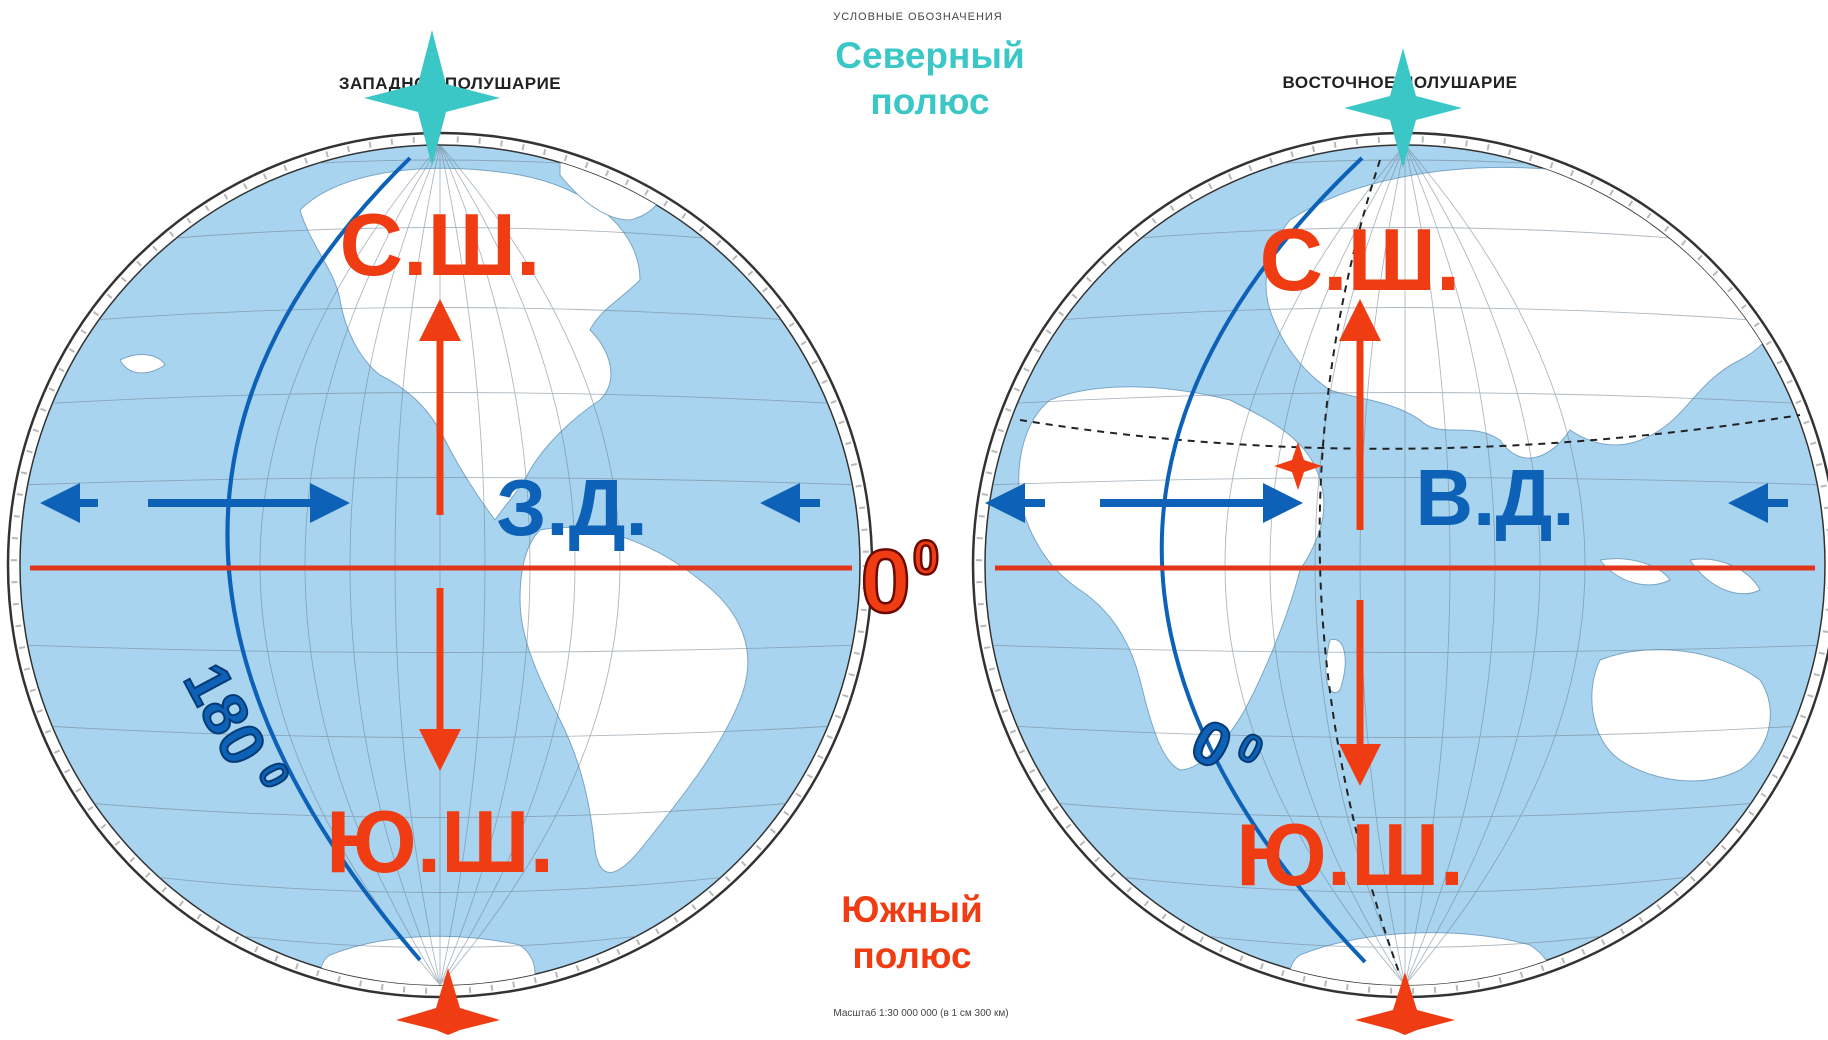 The image size is (1828, 1040). What do you see at coordinates (886, 582) in the screenshot?
I see `equator-degree-value: 0` at bounding box center [886, 582].